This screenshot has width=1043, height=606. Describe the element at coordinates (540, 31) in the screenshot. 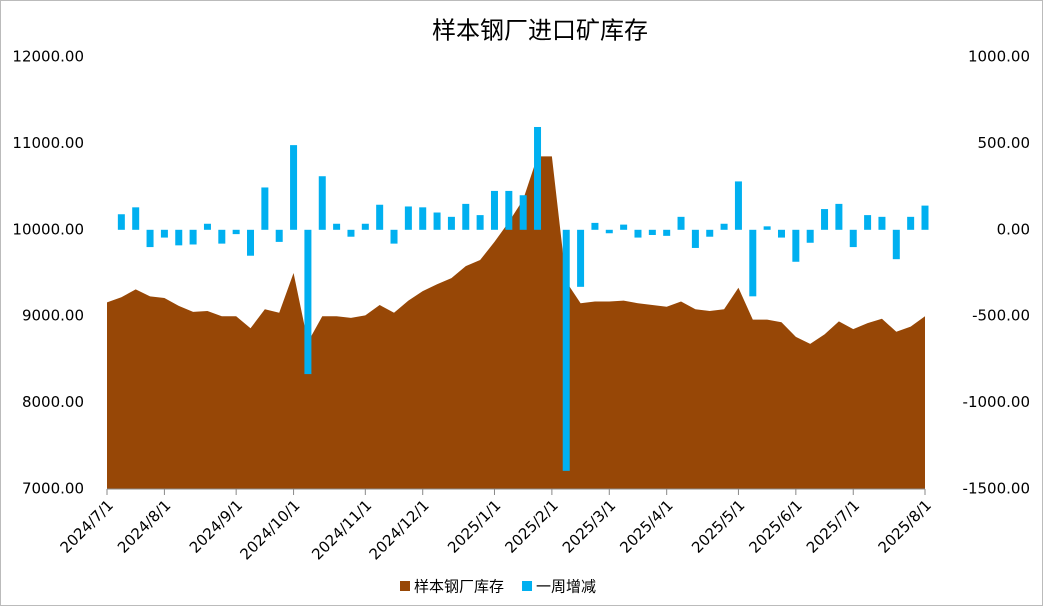

I see `chart-title: 样本钢厂进口矿库存` at that location.